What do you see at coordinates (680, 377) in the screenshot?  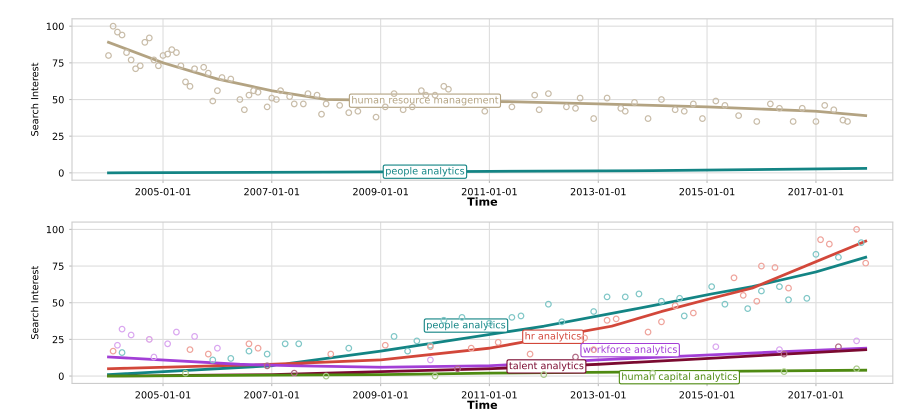 I see `series-label: human capital analytics` at bounding box center [680, 377].